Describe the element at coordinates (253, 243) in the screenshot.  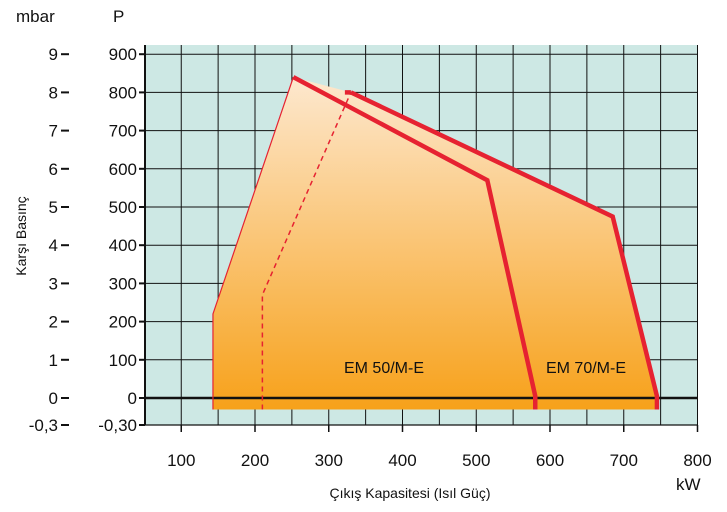
I see `common-envelope-line` at that location.